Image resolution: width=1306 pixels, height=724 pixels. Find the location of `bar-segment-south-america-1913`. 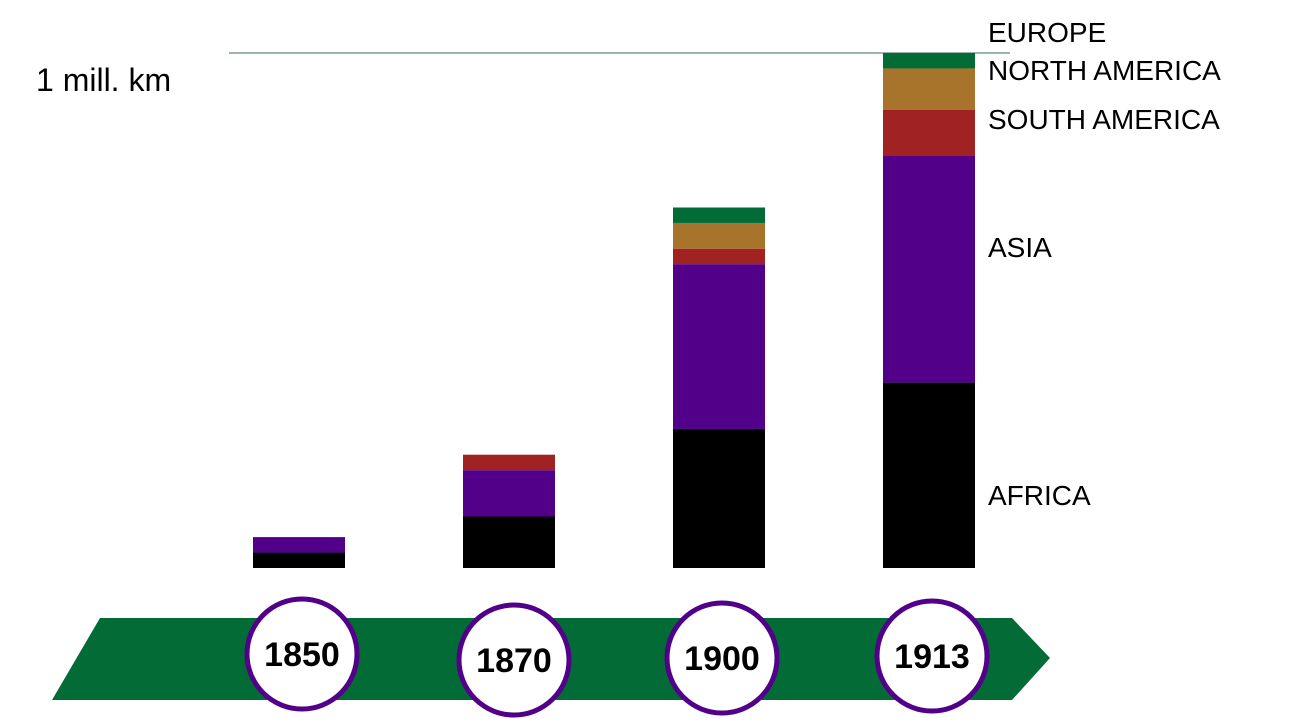

bar-segment-south-america-1913 is located at coordinates (929, 132).